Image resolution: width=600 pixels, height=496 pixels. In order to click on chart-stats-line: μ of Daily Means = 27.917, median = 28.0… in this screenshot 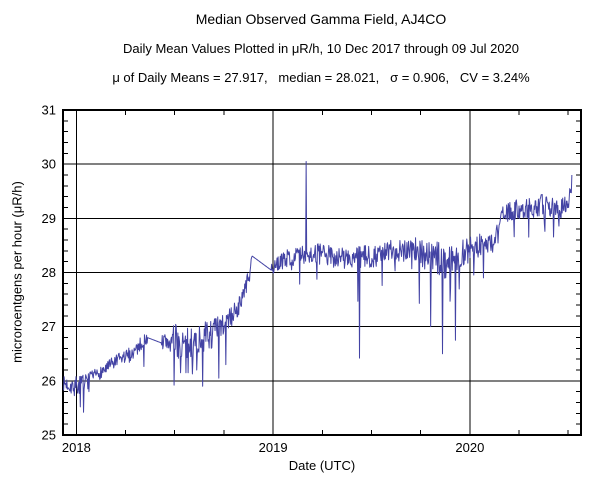, I will do `click(321, 77)`.